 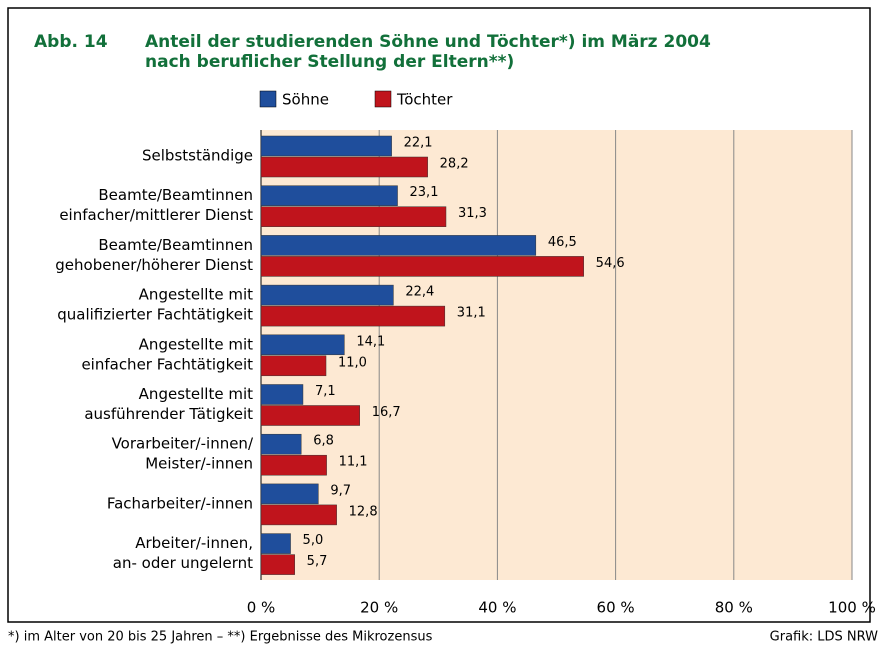 I want to click on value-label: 7,1, so click(x=325, y=391).